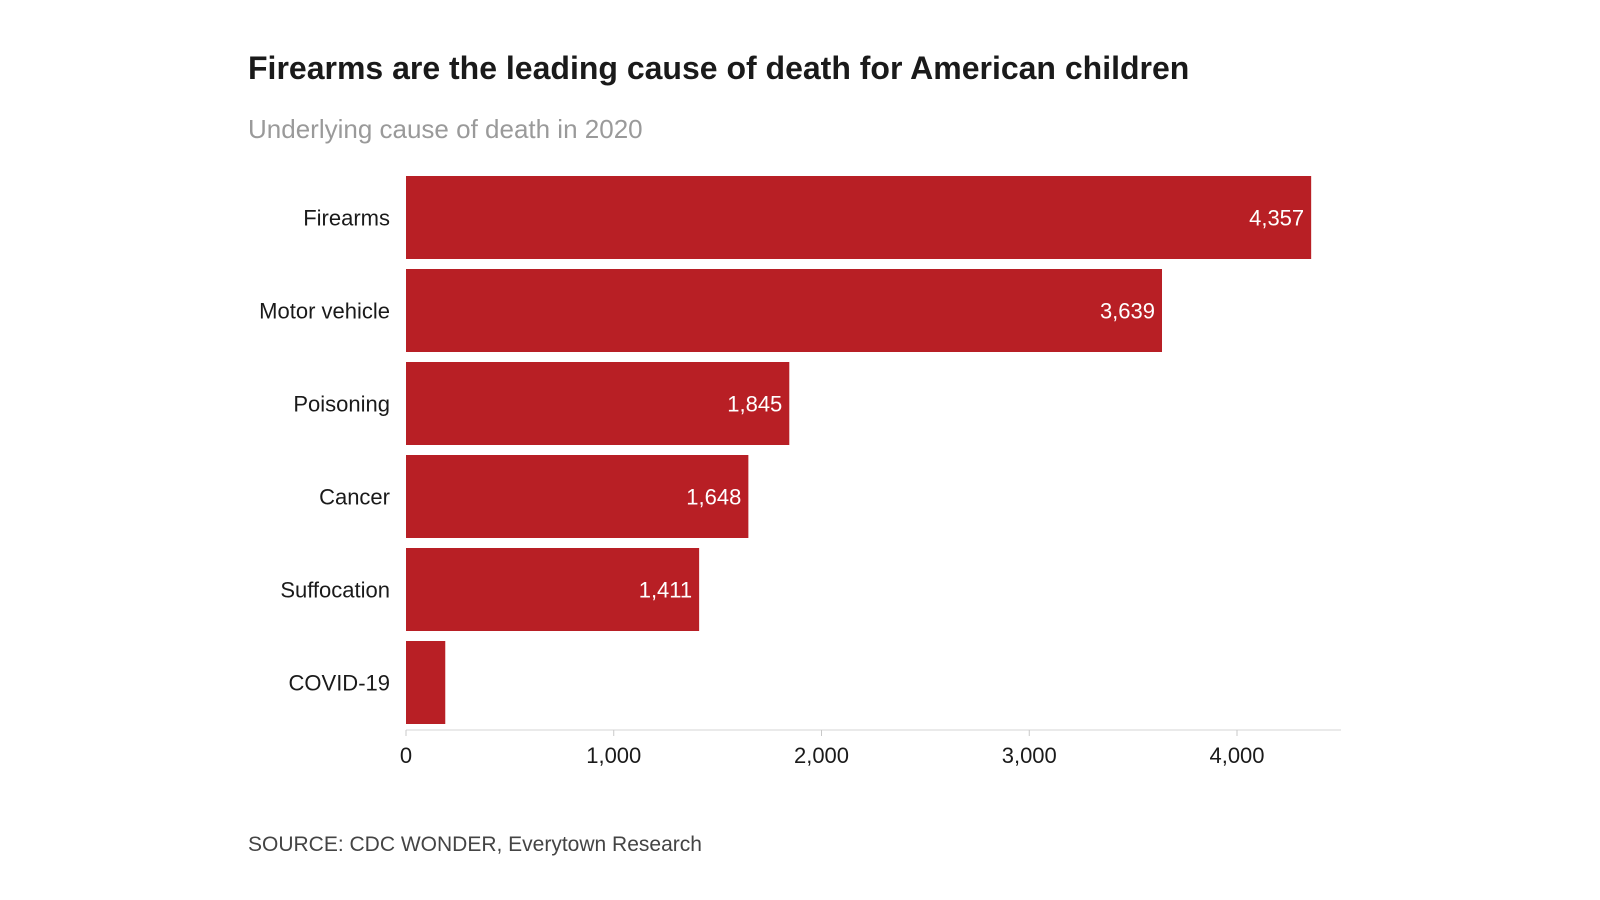 This screenshot has height=900, width=1600. I want to click on category-label: Suffocation, so click(335, 590).